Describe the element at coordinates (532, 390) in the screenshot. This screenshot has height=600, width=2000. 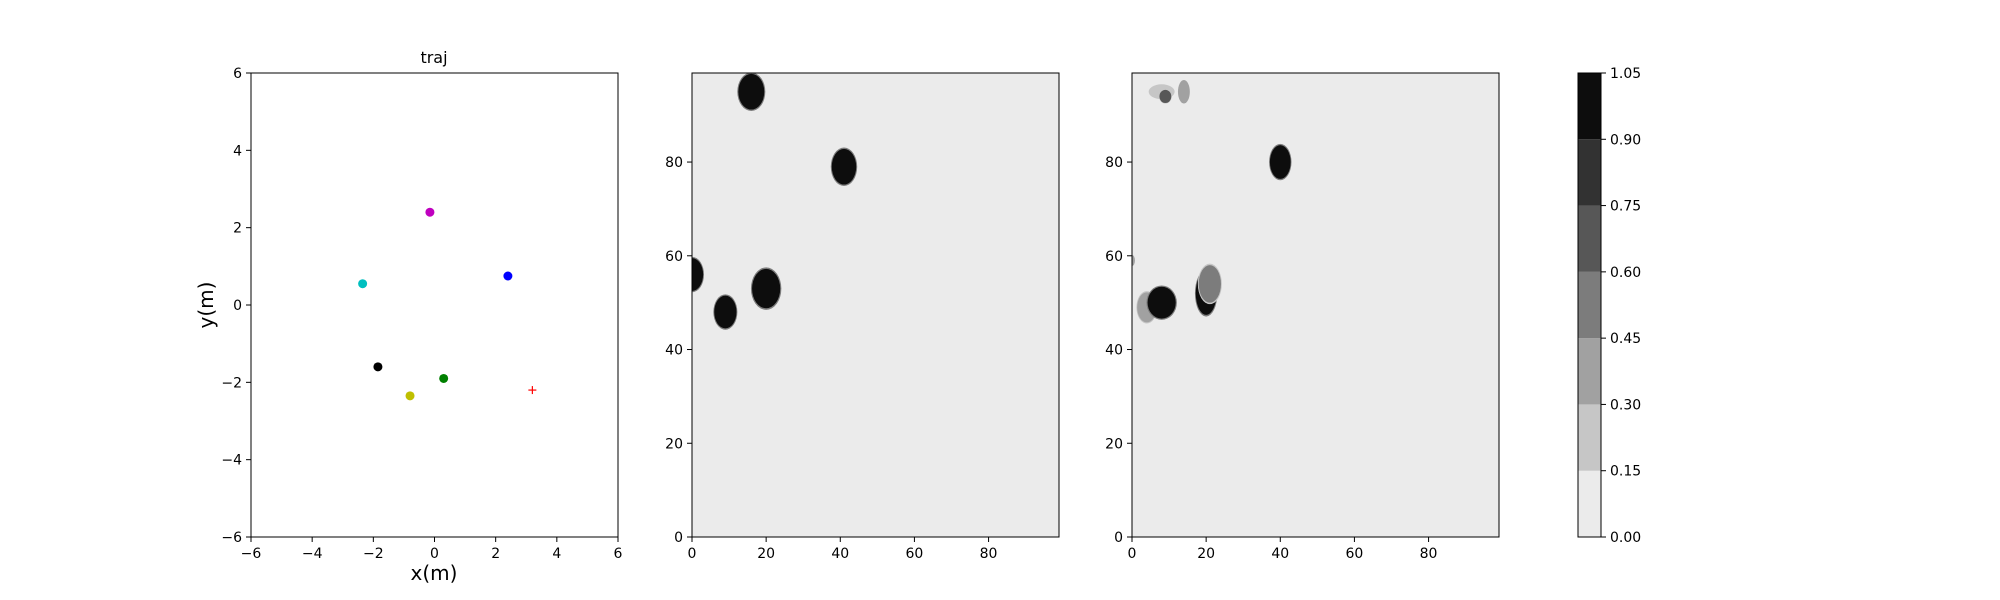
I see `goal-marker` at that location.